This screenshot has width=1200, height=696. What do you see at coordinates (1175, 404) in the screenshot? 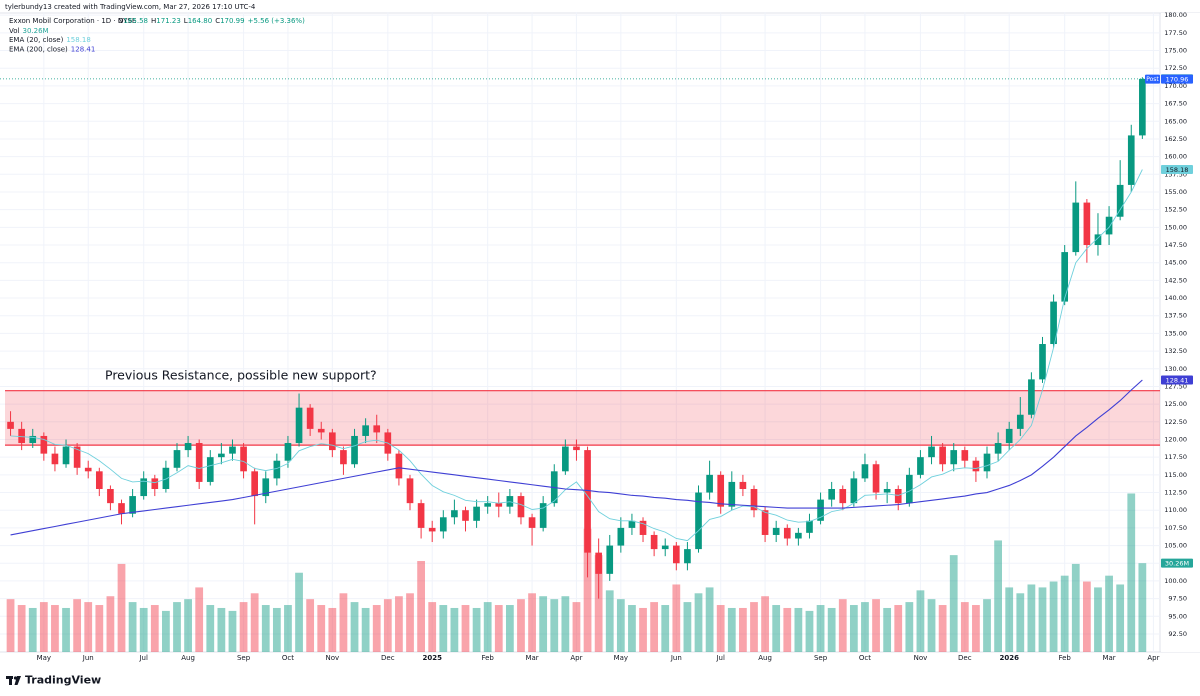
I see `y-tick-label: 125.00` at bounding box center [1175, 404].